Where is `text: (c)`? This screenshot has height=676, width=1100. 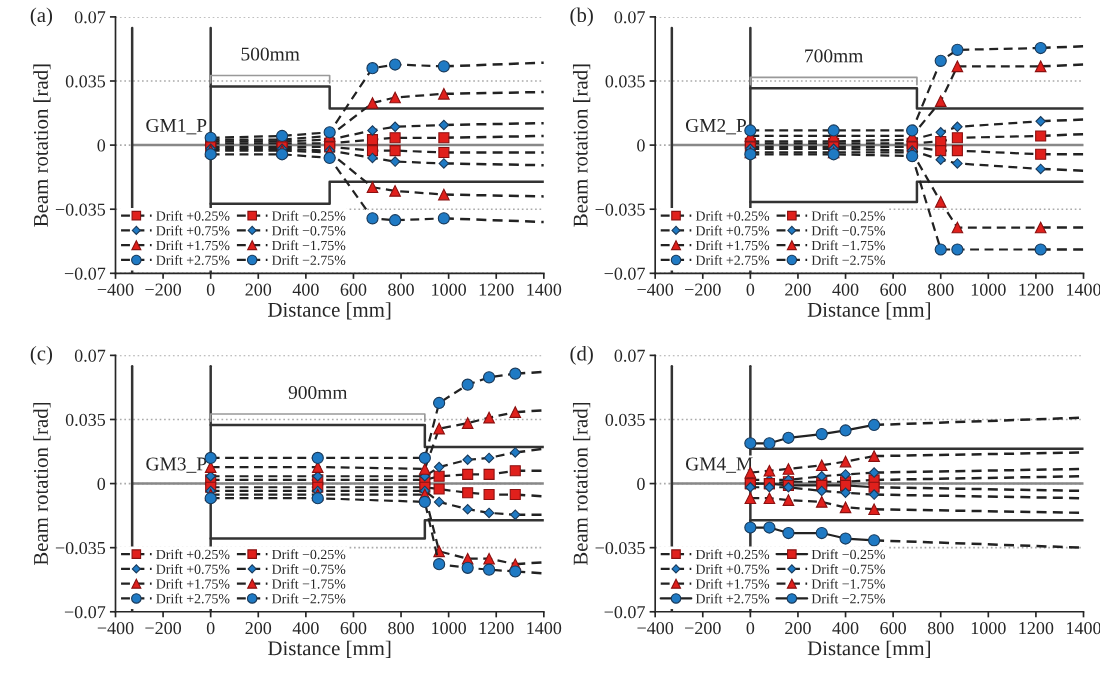 text: (c) is located at coordinates (41, 355).